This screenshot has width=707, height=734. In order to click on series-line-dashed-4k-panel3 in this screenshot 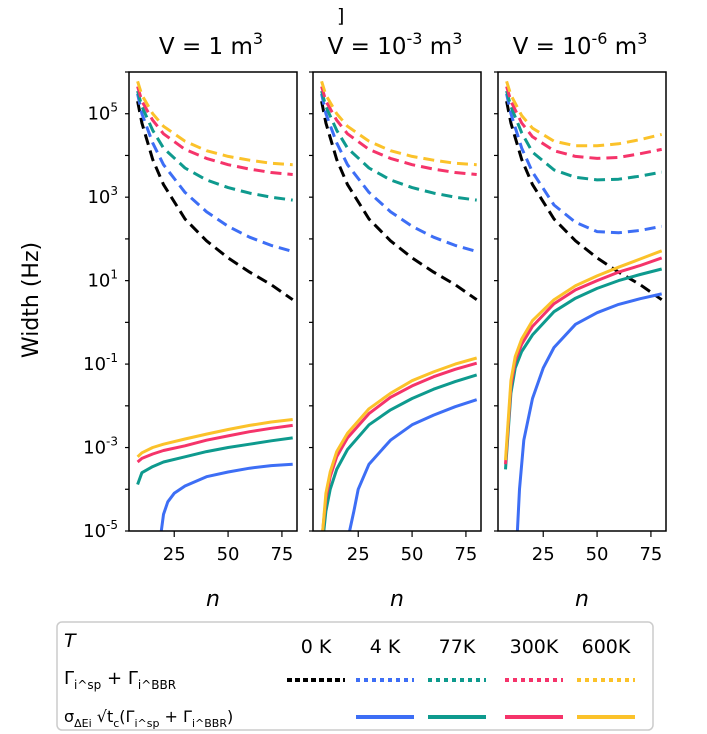, I will do `click(583, 164)`.